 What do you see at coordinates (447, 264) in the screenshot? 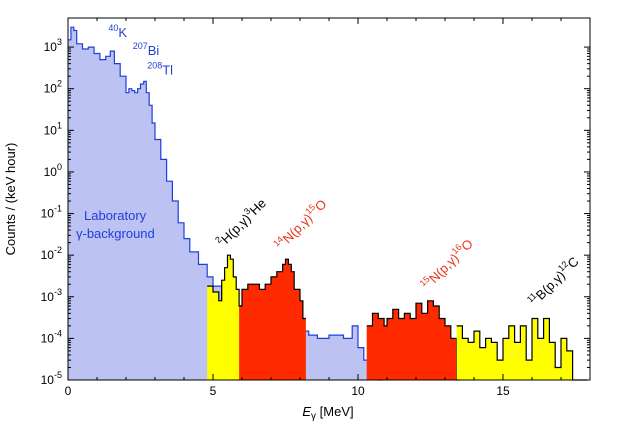
I see `reaction-label-2: 15N(p,γ)16O` at bounding box center [447, 264].